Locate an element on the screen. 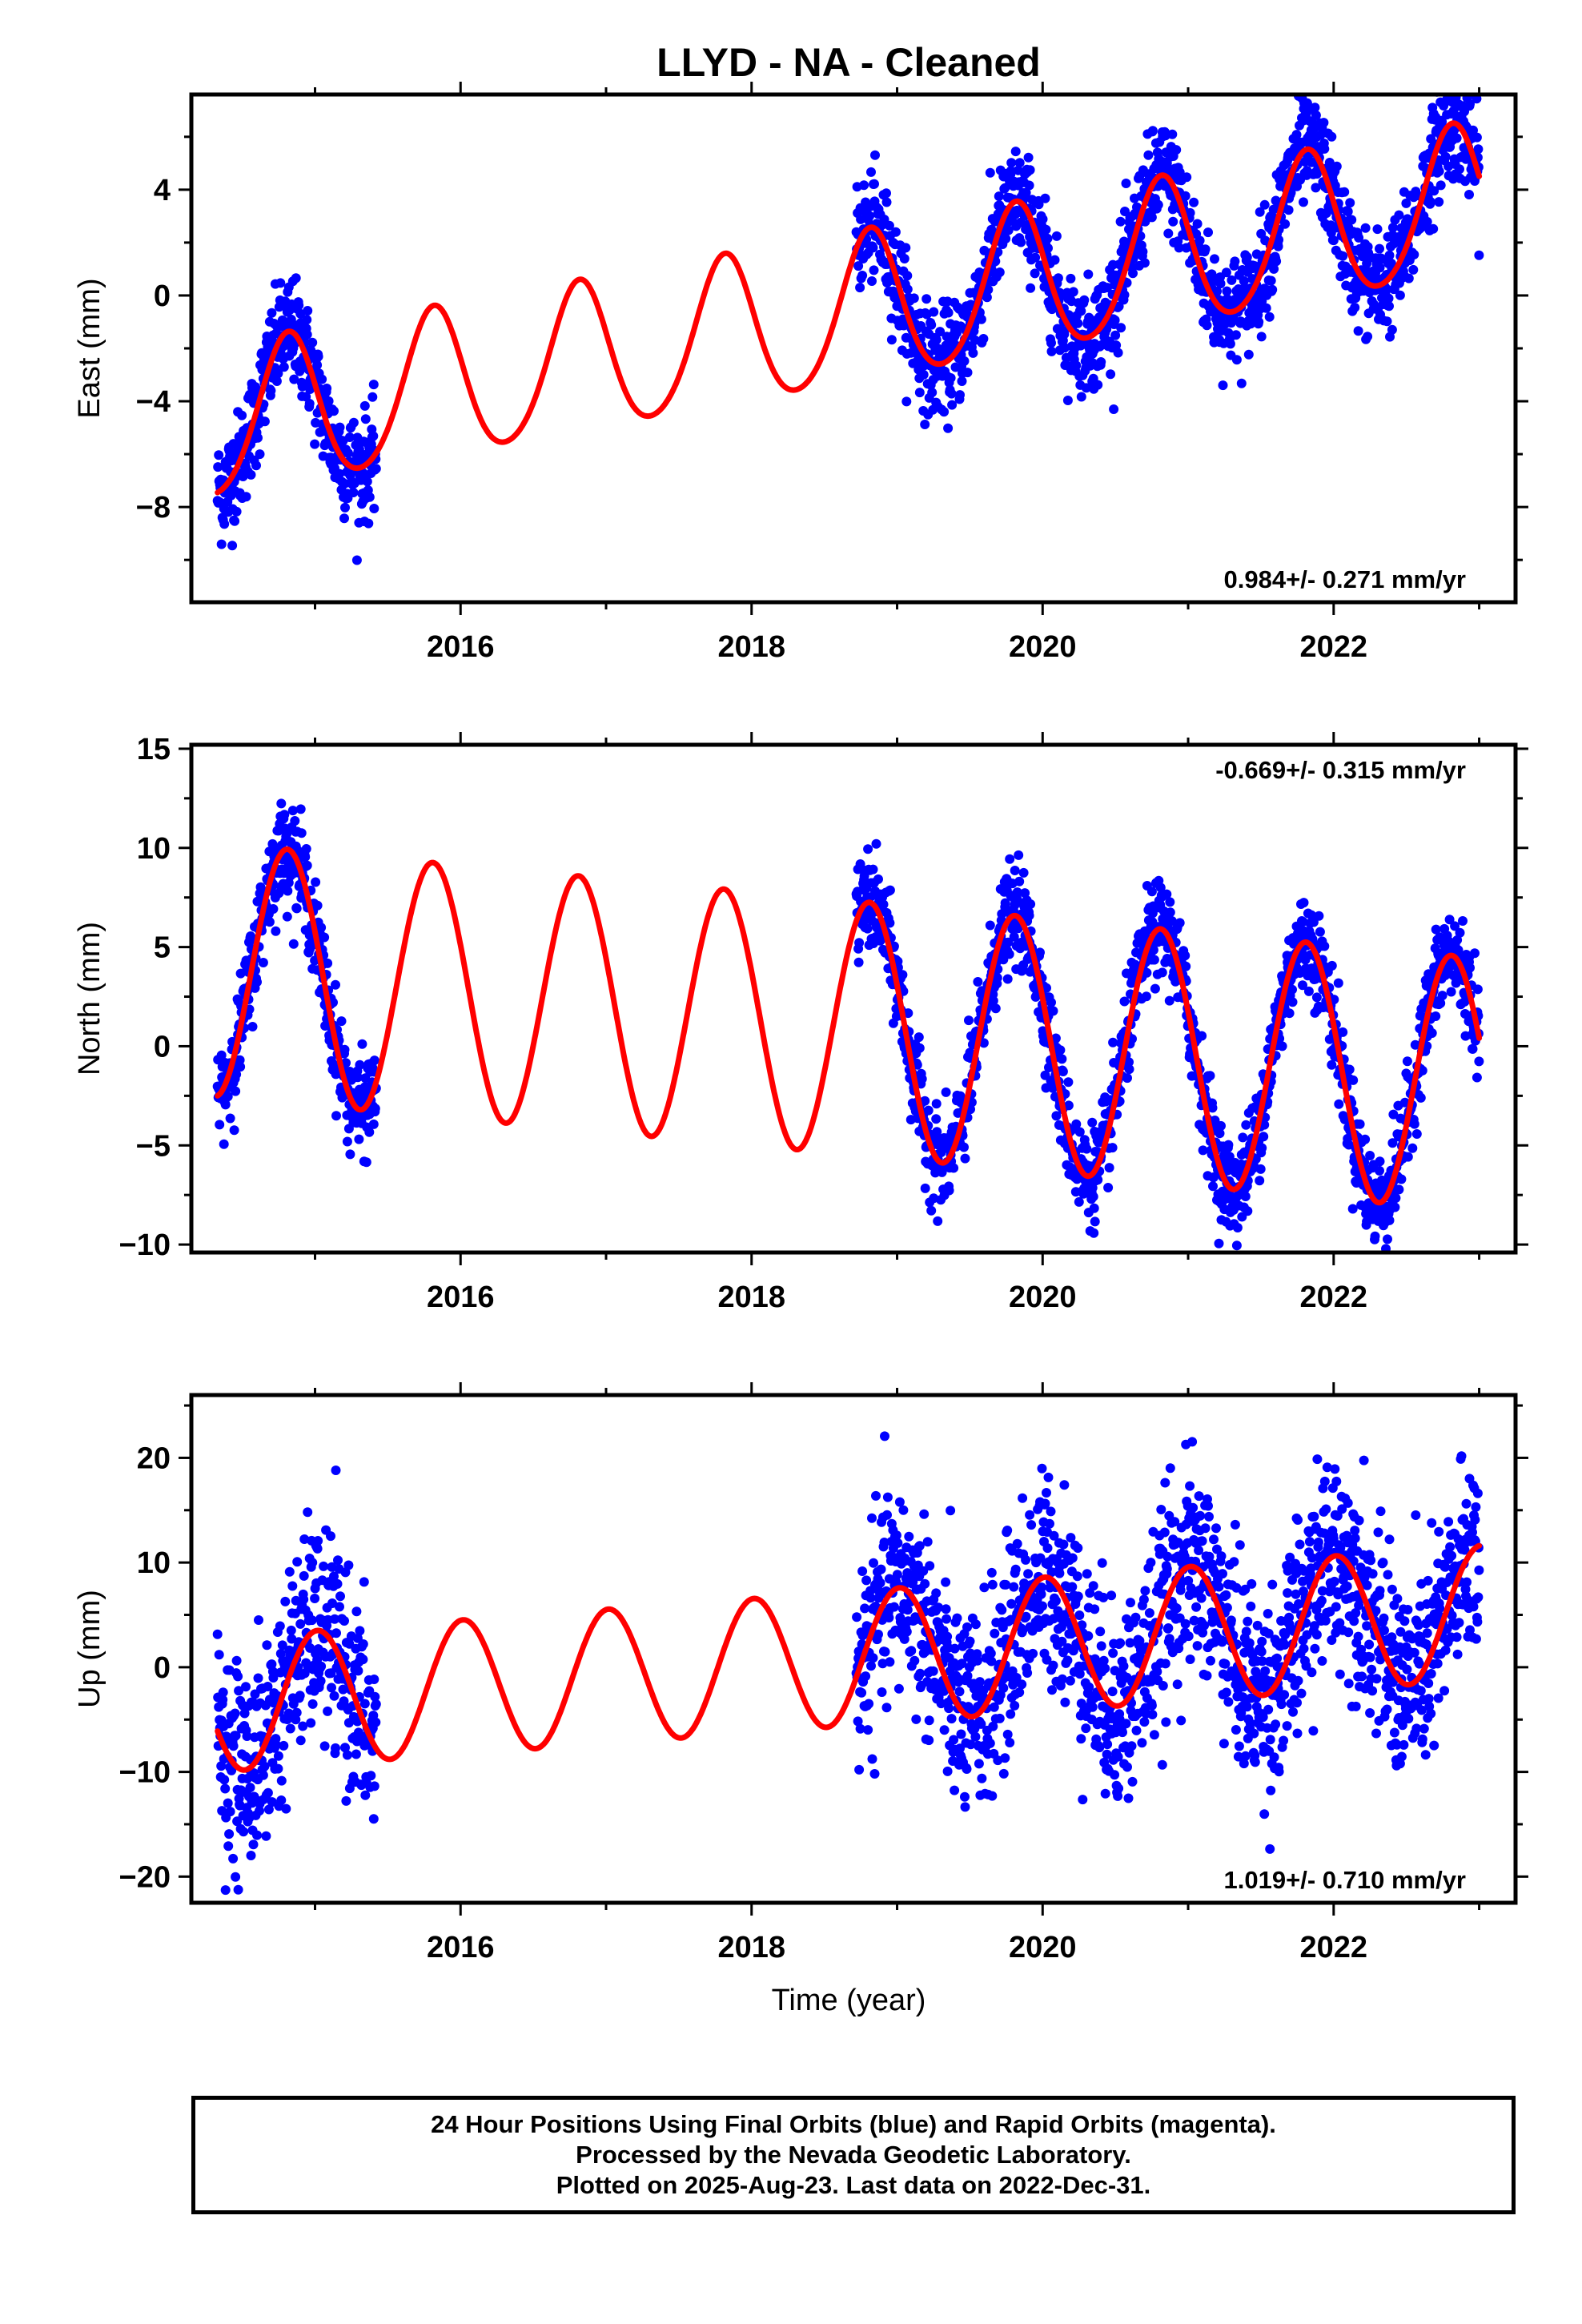  y-tick-label: −8 is located at coordinates (154, 508).